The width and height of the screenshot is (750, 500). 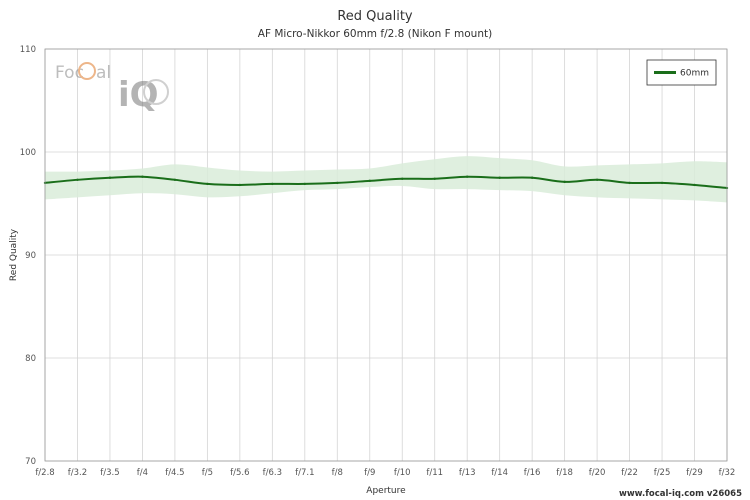 I want to click on y-tick-label: 100, so click(x=28, y=153).